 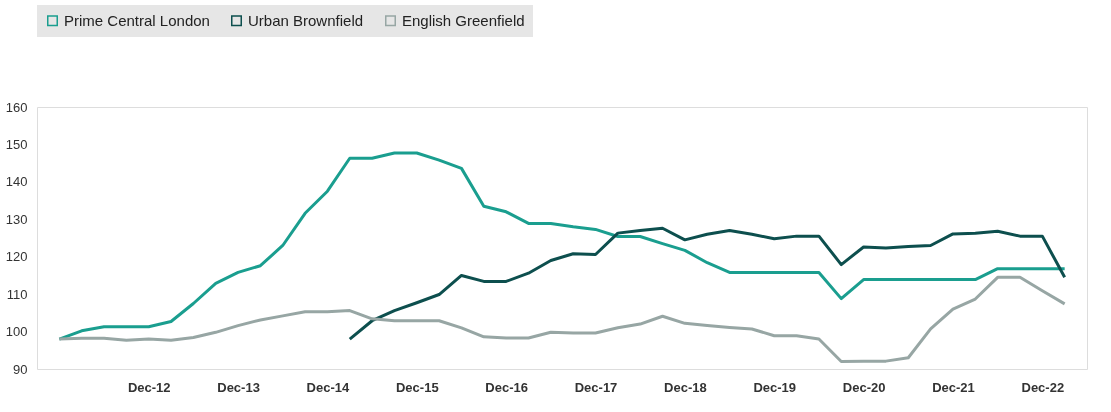 What do you see at coordinates (864, 387) in the screenshot?
I see `x-tick-label: Dec-20` at bounding box center [864, 387].